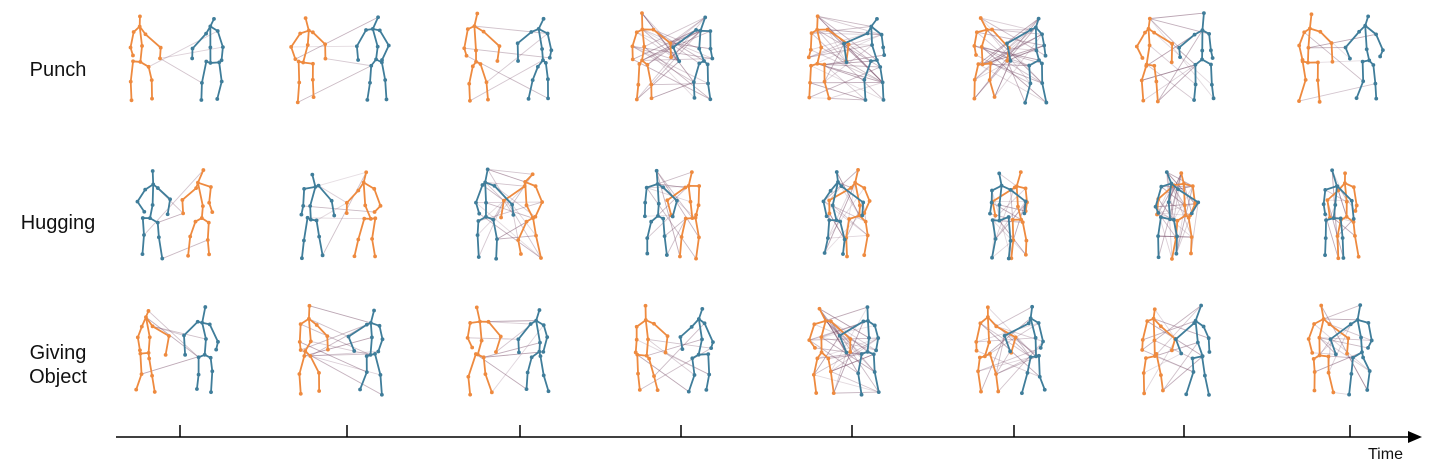  I want to click on skeleton-person-b, so click(318, 216).